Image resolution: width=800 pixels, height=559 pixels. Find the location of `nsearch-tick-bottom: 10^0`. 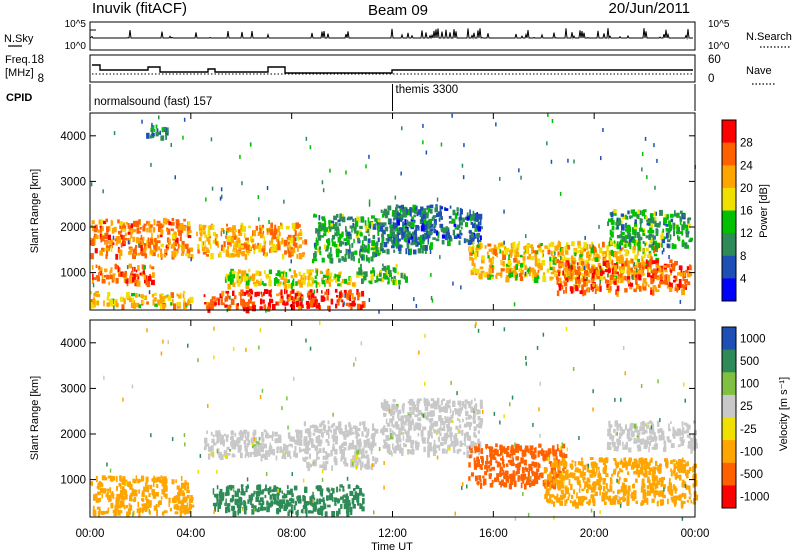

nsearch-tick-bottom: 10^0 is located at coordinates (719, 46).